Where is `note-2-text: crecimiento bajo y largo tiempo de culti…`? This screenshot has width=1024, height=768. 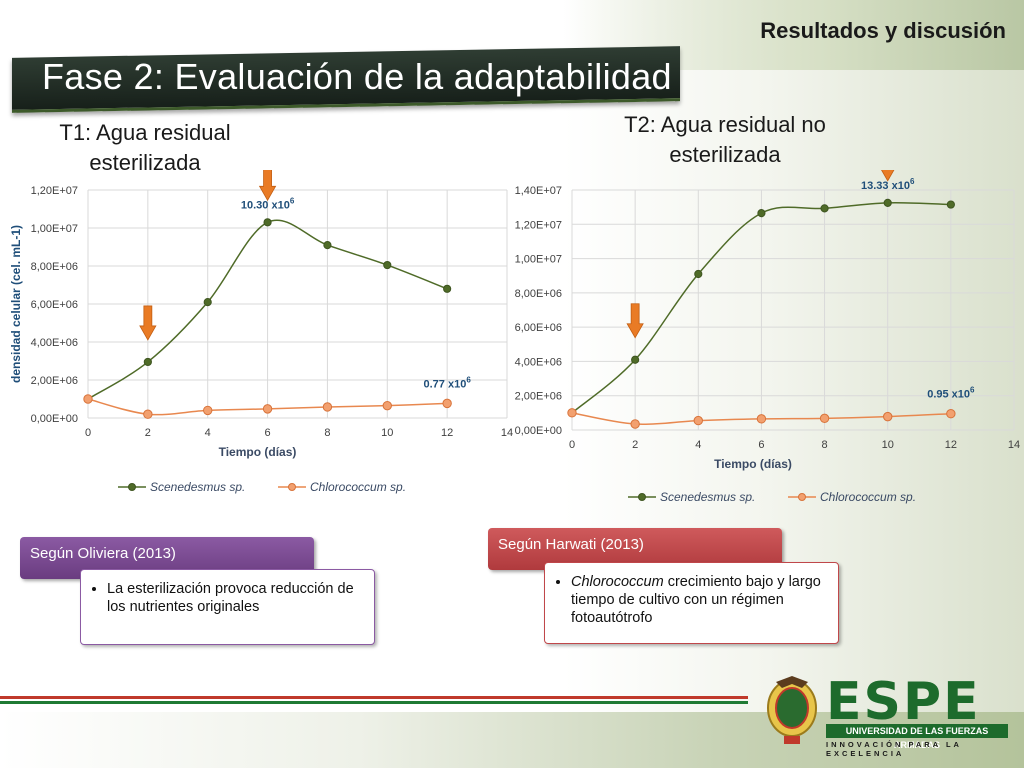
note-2-text: crecimiento bajo y largo tiempo de culti… is located at coordinates (696, 600).